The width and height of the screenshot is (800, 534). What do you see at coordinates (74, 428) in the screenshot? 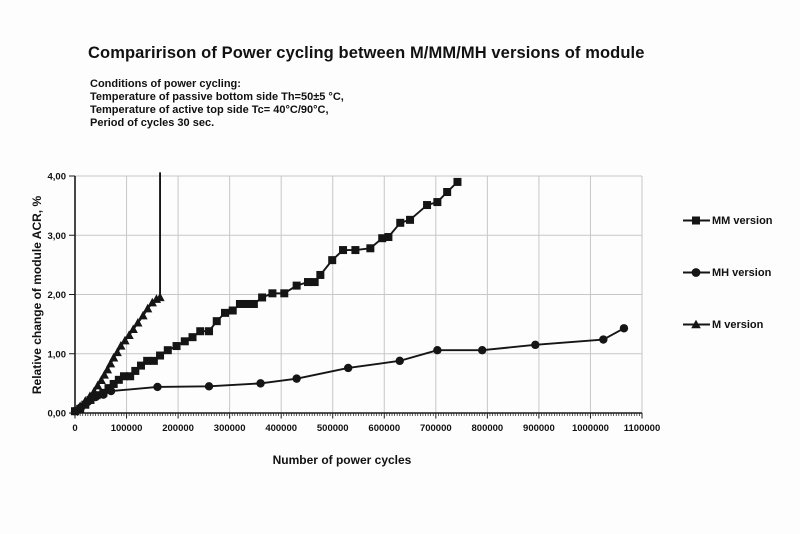
I see `svg-text: 0` at bounding box center [74, 428].